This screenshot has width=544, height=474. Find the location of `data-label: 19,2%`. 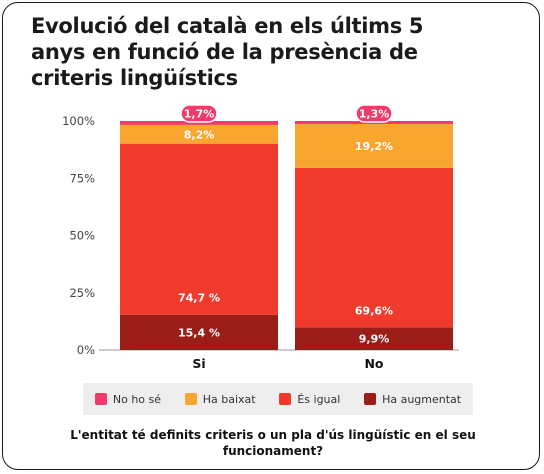

data-label: 19,2% is located at coordinates (374, 146).